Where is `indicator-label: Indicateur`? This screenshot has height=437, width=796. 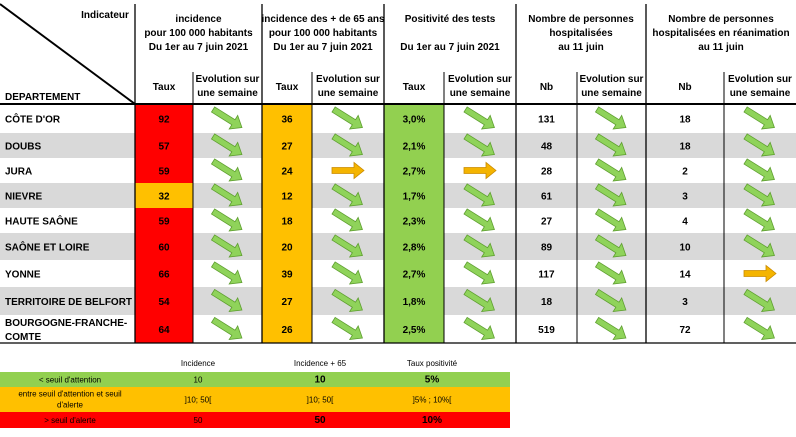
indicator-label: Indicateur is located at coordinates (105, 15).